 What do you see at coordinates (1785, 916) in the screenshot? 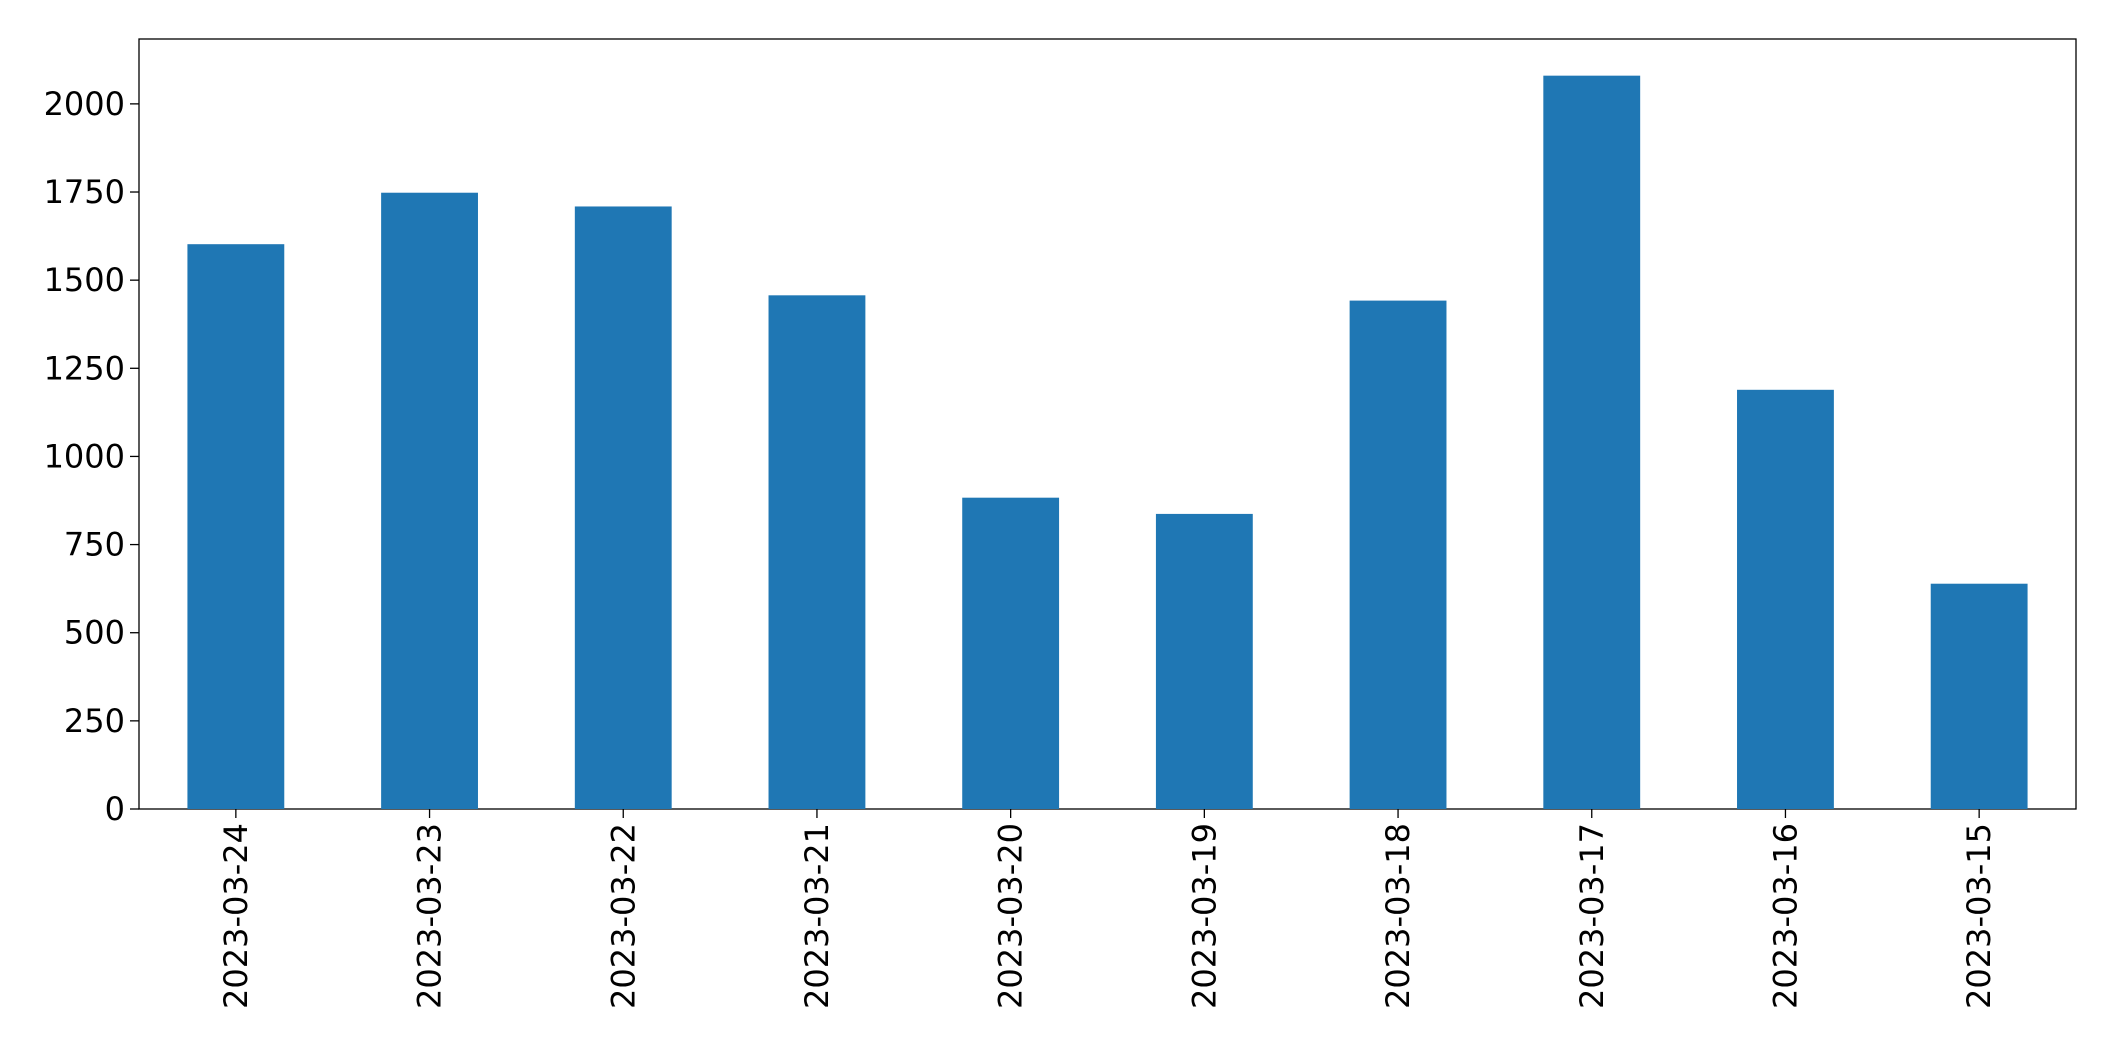
I see `x-tick-label: 2023-03-16` at bounding box center [1785, 916].